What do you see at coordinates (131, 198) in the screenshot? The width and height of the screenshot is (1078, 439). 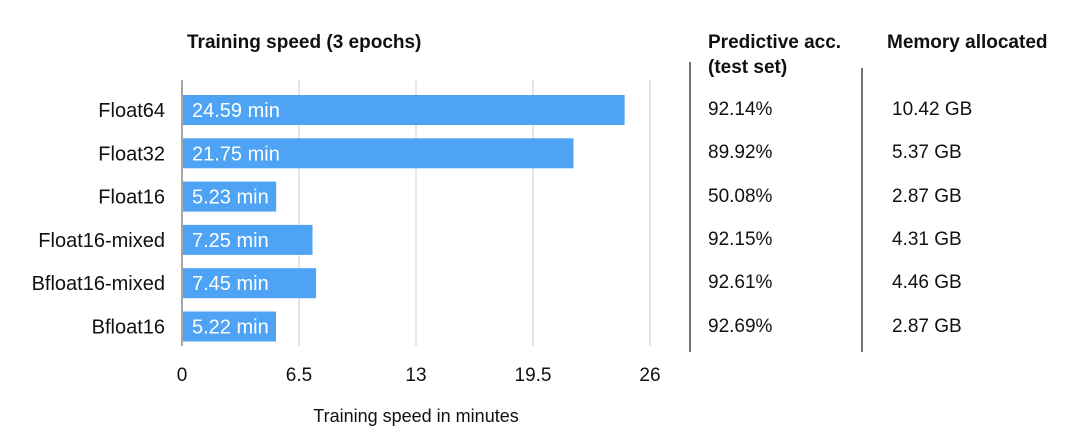 I see `category-label: Float16` at bounding box center [131, 198].